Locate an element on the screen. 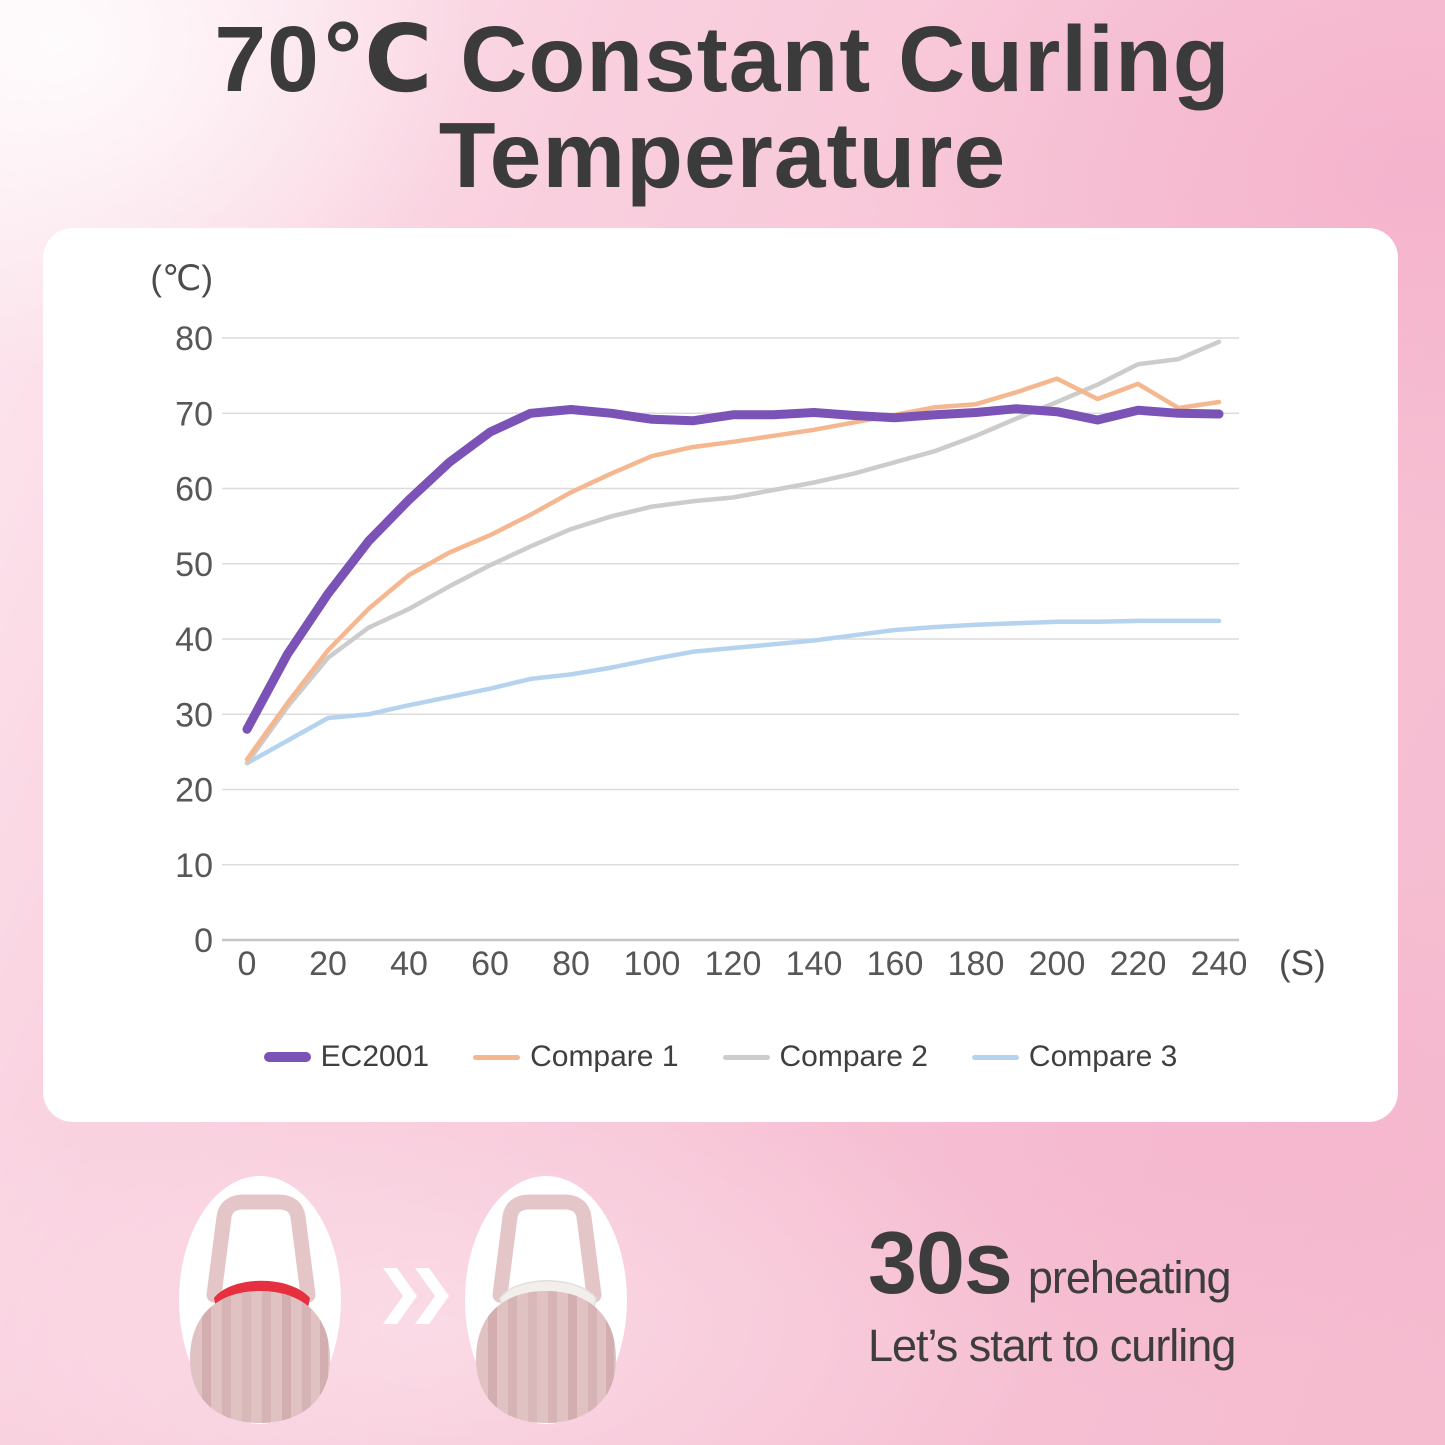  legend-item-compare-3: Compare 3 is located at coordinates (1074, 1057).